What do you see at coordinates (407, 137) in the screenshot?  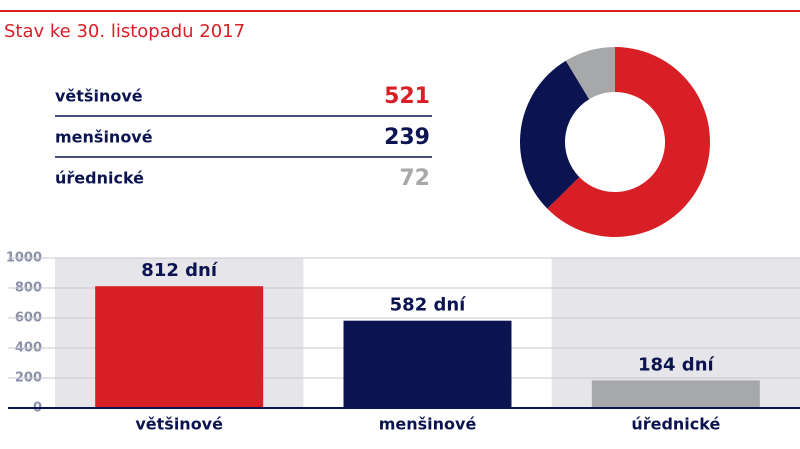 I see `list-value: 239` at bounding box center [407, 137].